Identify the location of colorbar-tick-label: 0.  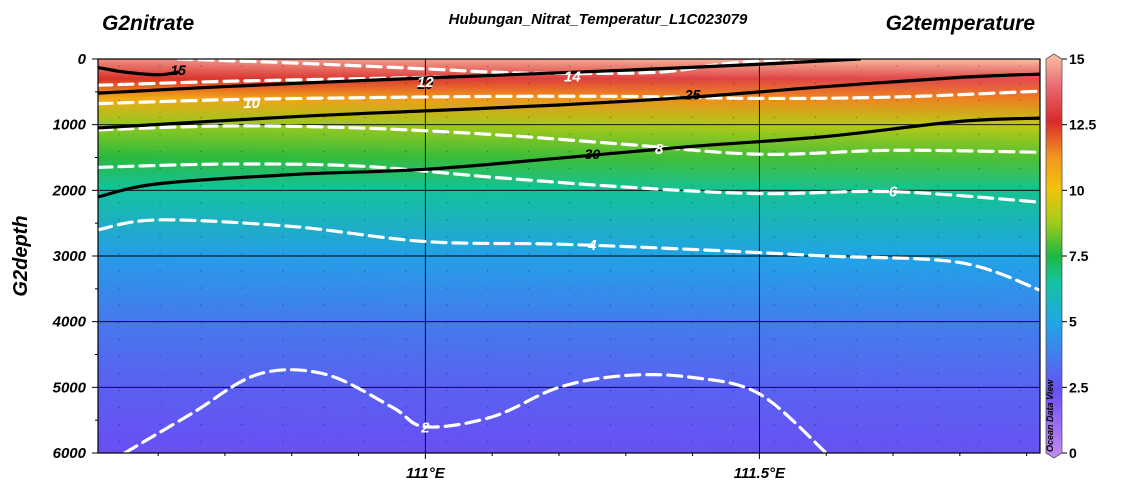
(1073, 453).